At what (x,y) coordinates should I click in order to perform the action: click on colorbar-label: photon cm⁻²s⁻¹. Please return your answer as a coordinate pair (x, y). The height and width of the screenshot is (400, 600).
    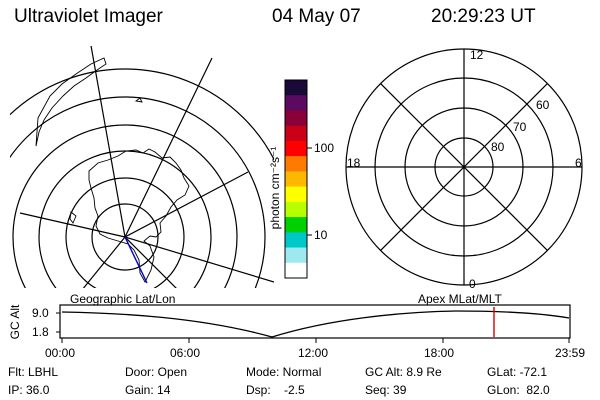
    Looking at the image, I should click on (275, 188).